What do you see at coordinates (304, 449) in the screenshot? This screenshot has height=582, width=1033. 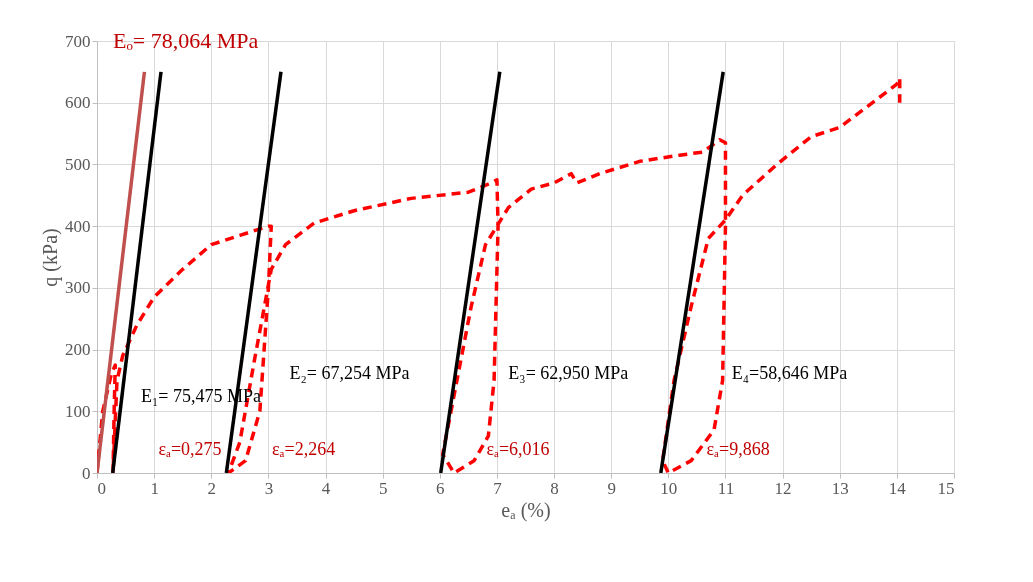 I see `annotation: εₐ=2,264` at bounding box center [304, 449].